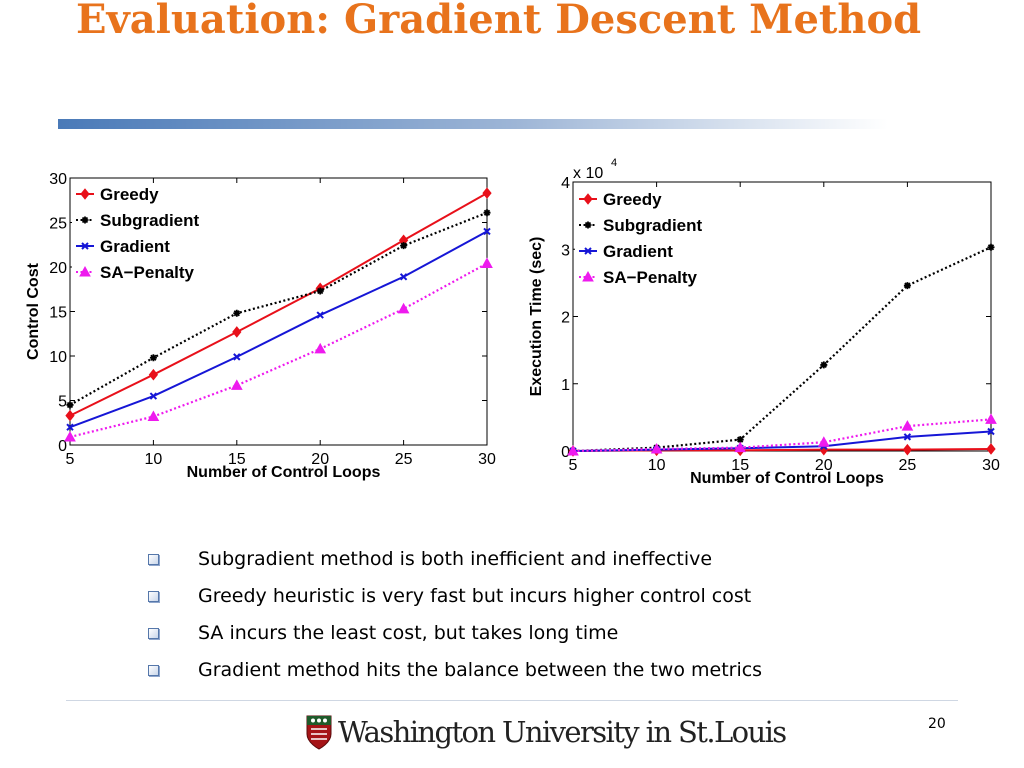  What do you see at coordinates (135, 246) in the screenshot?
I see `legend-label: Gradient` at bounding box center [135, 246].